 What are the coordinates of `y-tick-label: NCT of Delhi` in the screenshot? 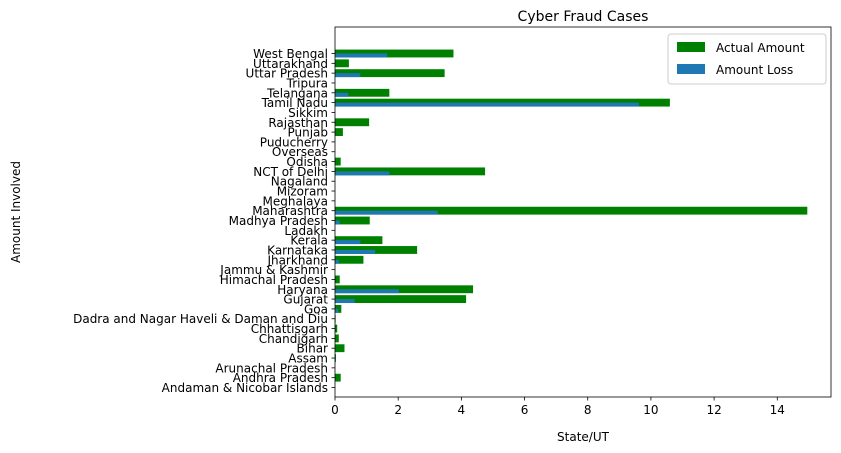 It's located at (290, 172).